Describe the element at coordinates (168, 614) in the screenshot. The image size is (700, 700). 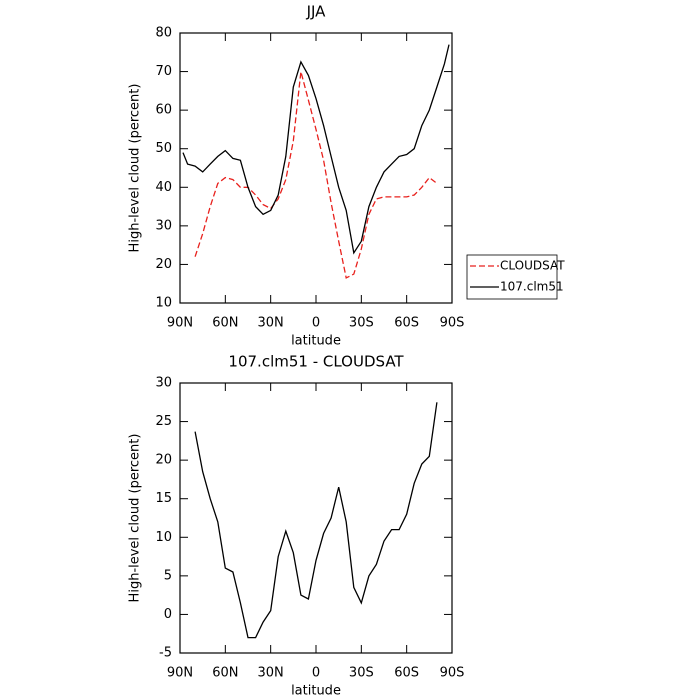
I see `y-tick-label: 0` at that location.